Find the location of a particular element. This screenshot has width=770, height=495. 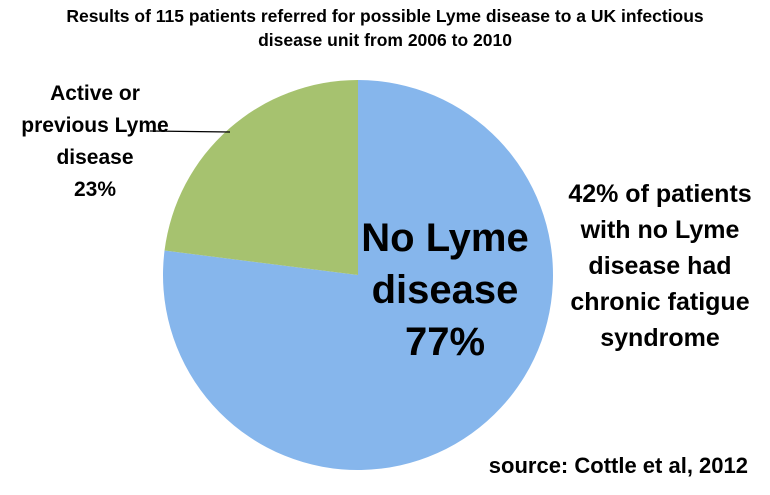

category-label: Active or previous Lyme disease is located at coordinates (95, 125).